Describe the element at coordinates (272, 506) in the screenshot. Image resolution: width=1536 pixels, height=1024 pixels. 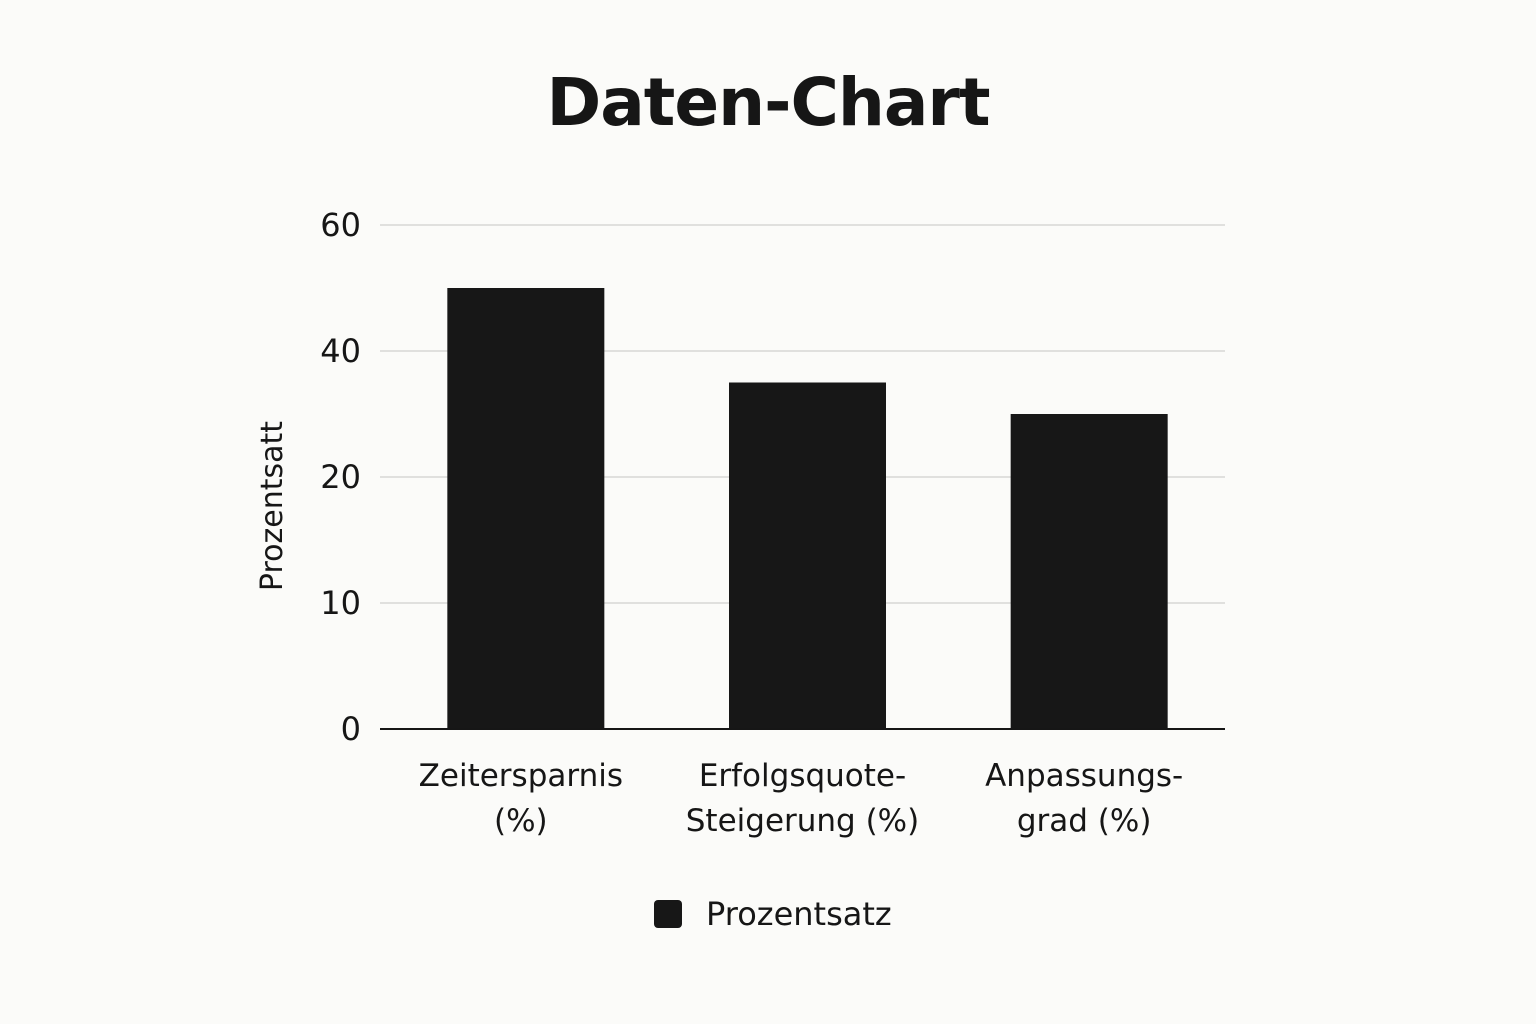
I see `y-axis-label: Prozentsatt` at that location.